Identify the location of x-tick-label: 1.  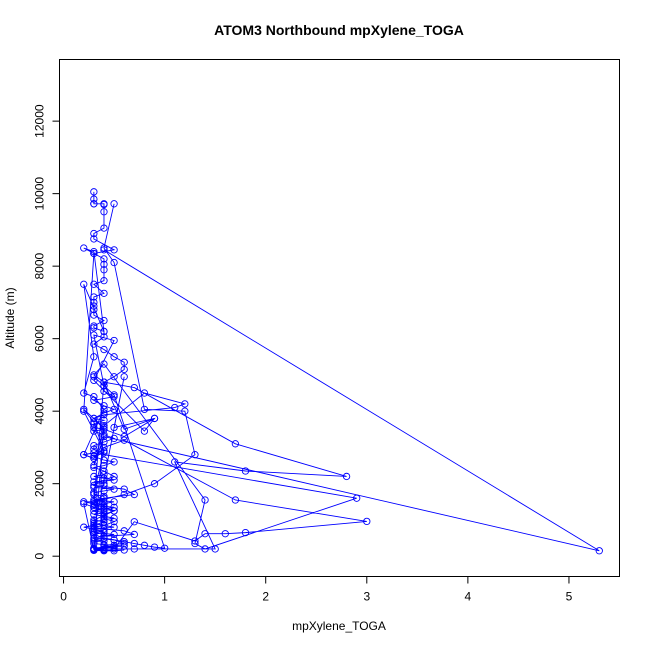
(164, 597).